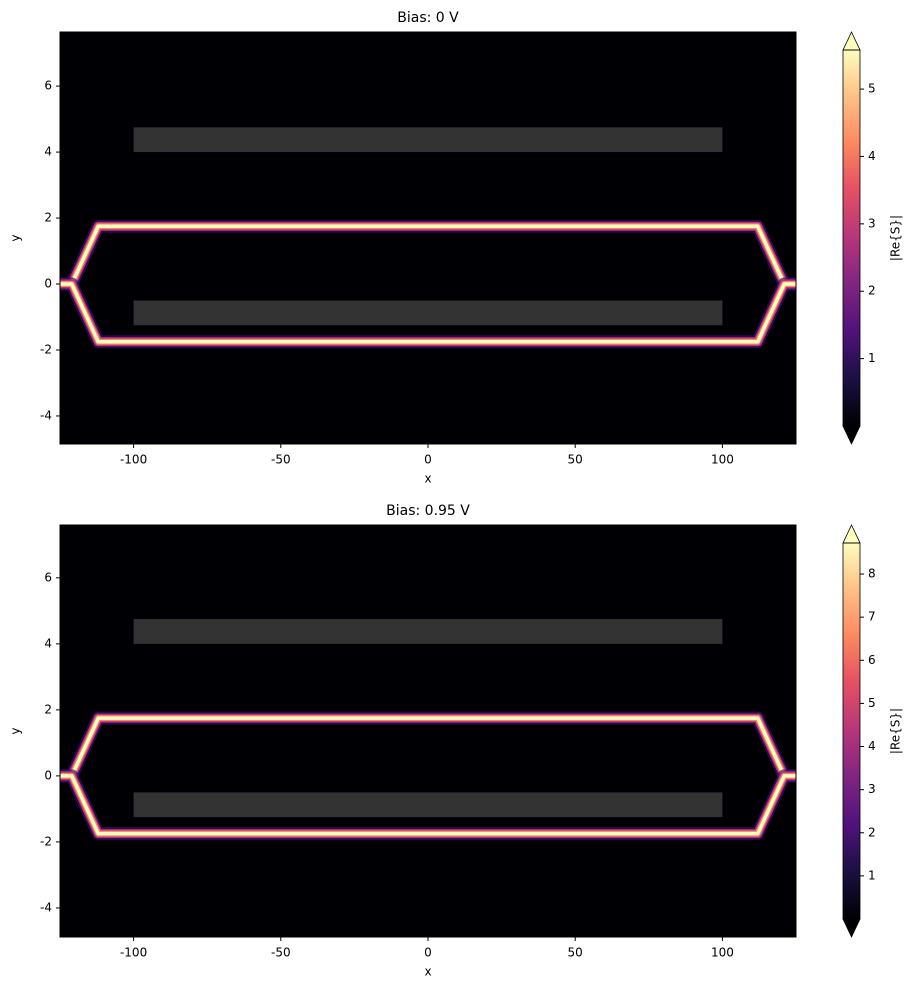 The image size is (911, 990). What do you see at coordinates (872, 574) in the screenshot?
I see `colorbar-tick-label: 8` at bounding box center [872, 574].